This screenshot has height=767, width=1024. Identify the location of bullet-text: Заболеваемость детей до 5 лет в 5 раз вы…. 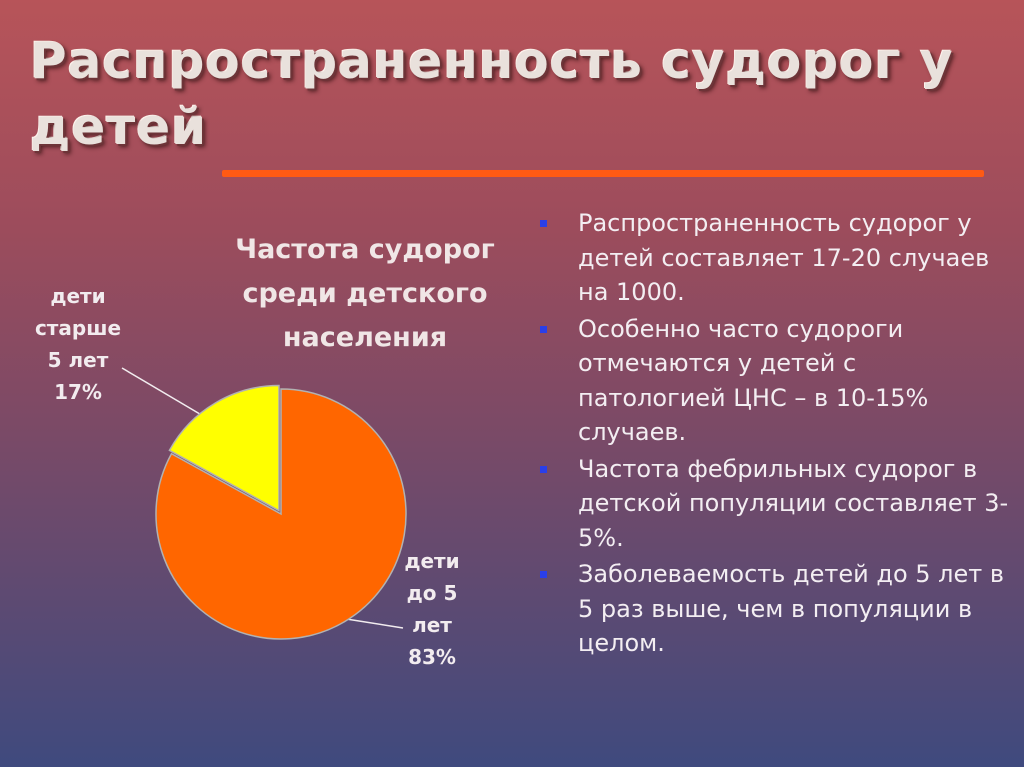
(791, 608).